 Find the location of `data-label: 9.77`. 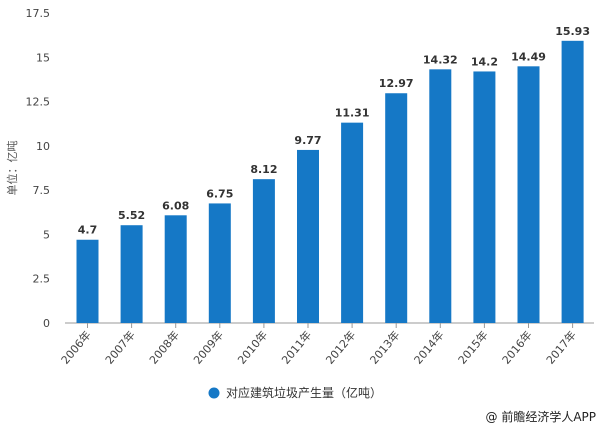

data-label: 9.77 is located at coordinates (307, 140).